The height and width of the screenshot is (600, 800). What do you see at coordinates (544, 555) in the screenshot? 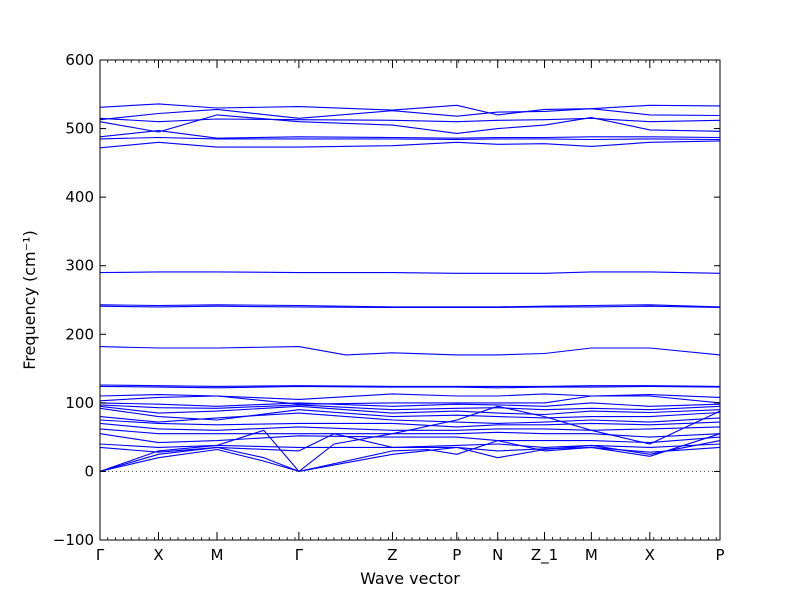
I see `x-tick-label: Z_1` at bounding box center [544, 555].